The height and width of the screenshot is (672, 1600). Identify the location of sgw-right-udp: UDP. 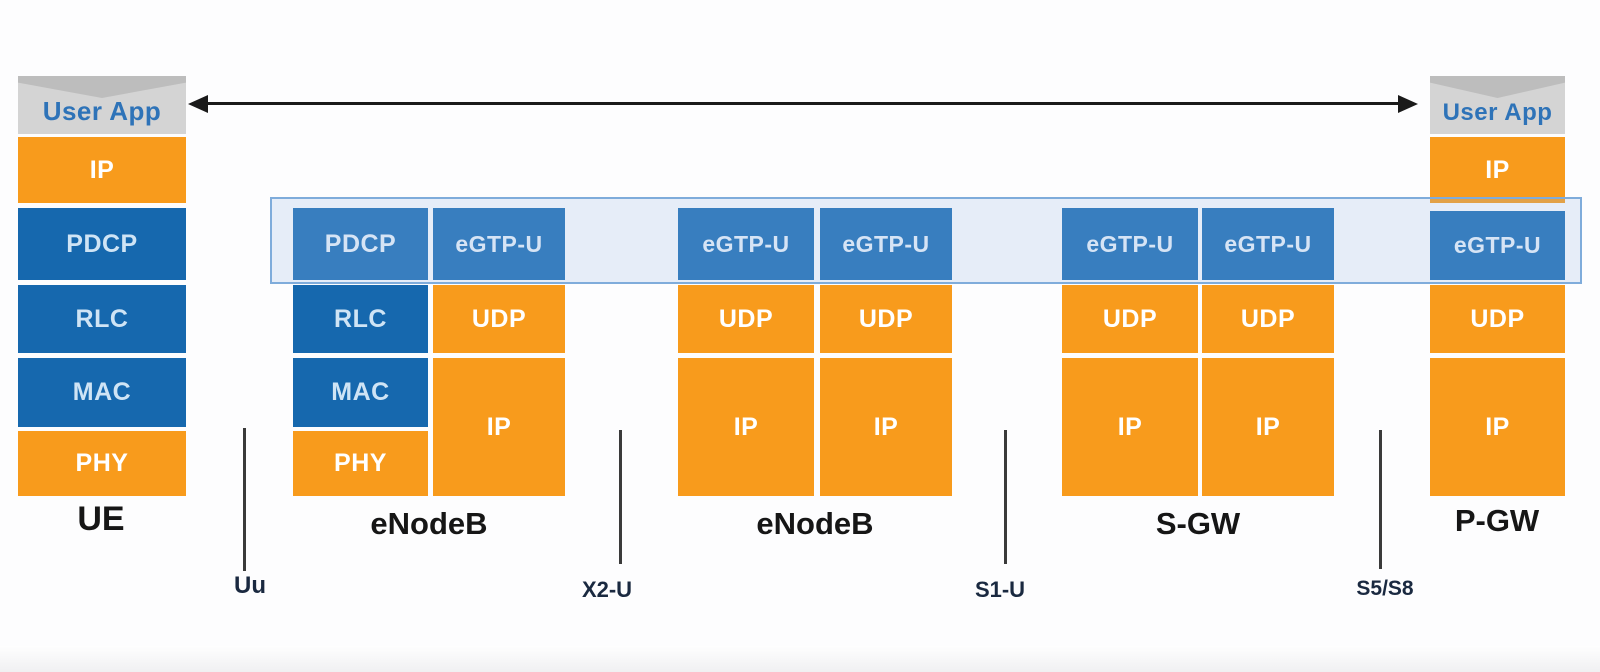
(1268, 319).